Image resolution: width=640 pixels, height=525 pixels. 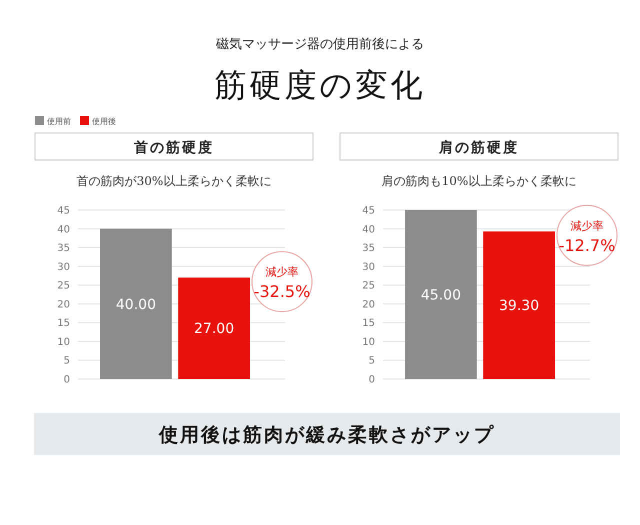 What do you see at coordinates (320, 85) in the screenshot?
I see `text: 筋硬度の変化` at bounding box center [320, 85].